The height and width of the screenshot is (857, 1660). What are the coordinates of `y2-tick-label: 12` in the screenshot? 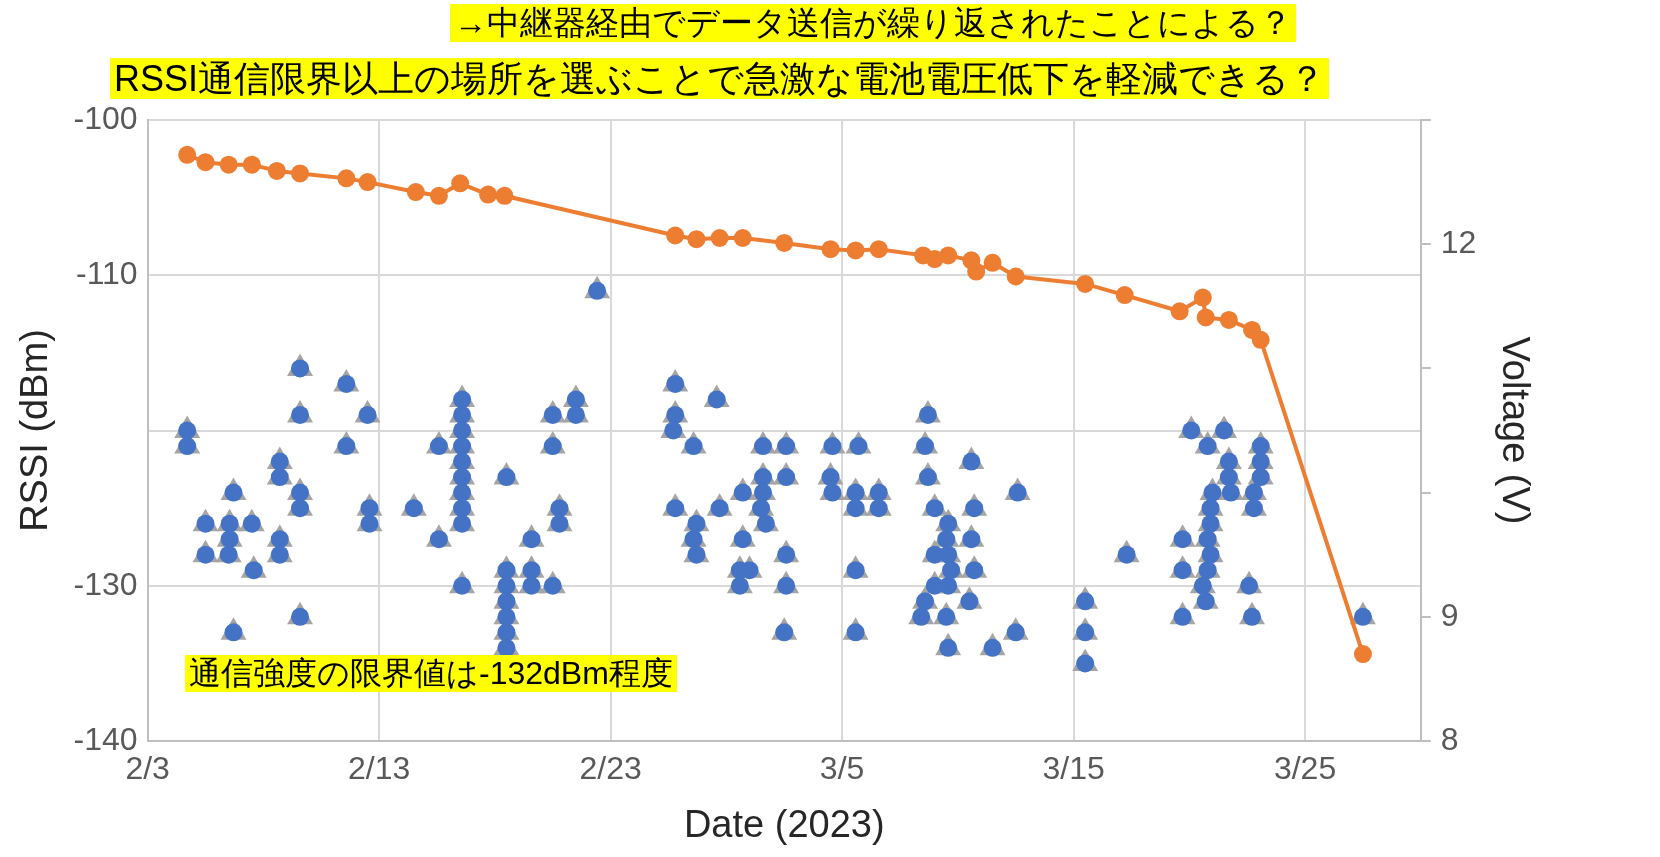 It's located at (1458, 242).